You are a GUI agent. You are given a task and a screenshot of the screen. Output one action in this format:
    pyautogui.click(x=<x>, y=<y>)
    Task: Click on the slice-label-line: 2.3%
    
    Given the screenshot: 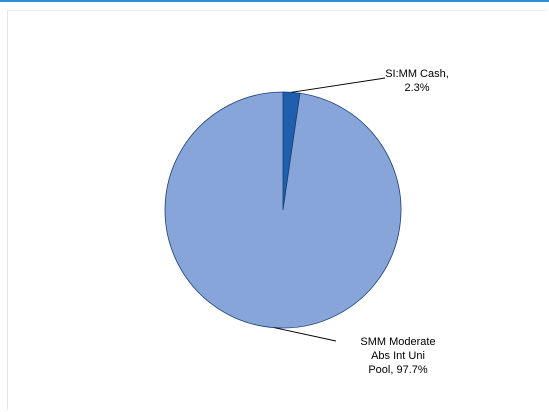 What is the action you would take?
    pyautogui.click(x=416, y=88)
    